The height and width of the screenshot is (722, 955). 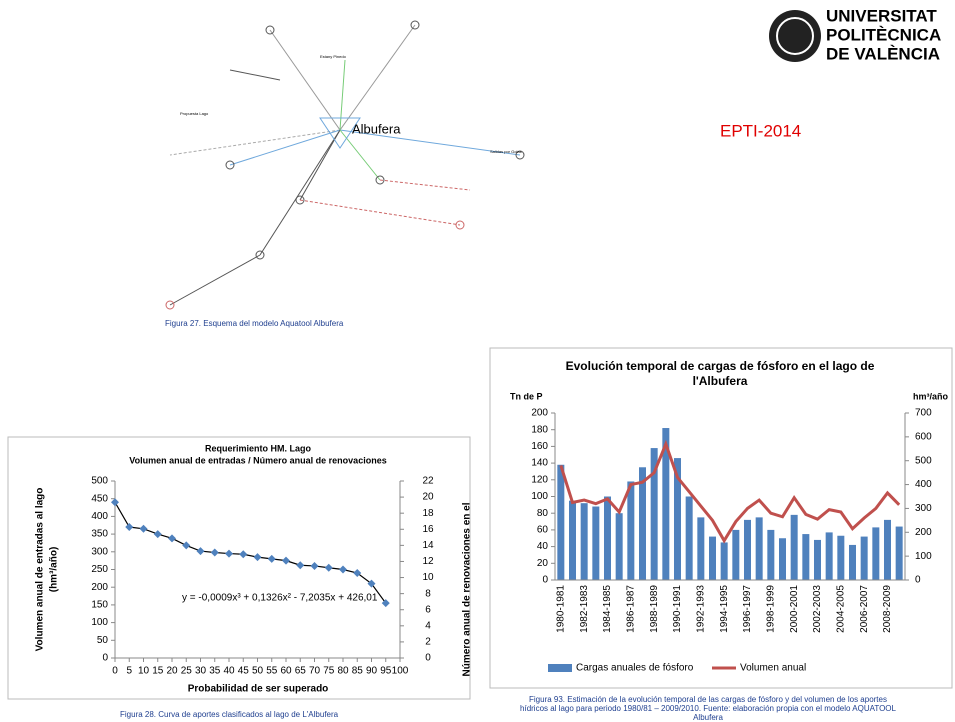 What do you see at coordinates (215, 671) in the screenshot?
I see `x-tick-label: 35` at bounding box center [215, 671].